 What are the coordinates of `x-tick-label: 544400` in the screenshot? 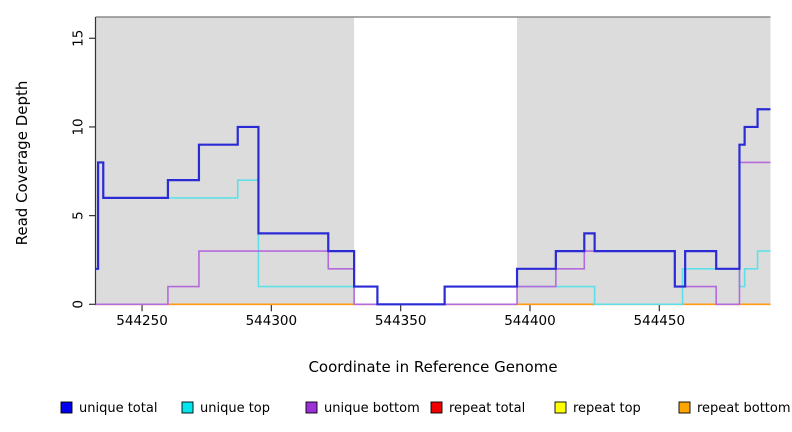 It's located at (530, 321).